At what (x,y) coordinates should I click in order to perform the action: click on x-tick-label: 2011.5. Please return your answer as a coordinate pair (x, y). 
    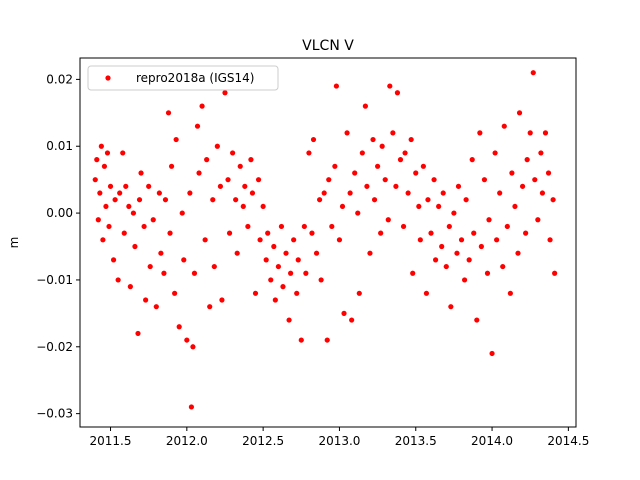
    Looking at the image, I should click on (111, 441).